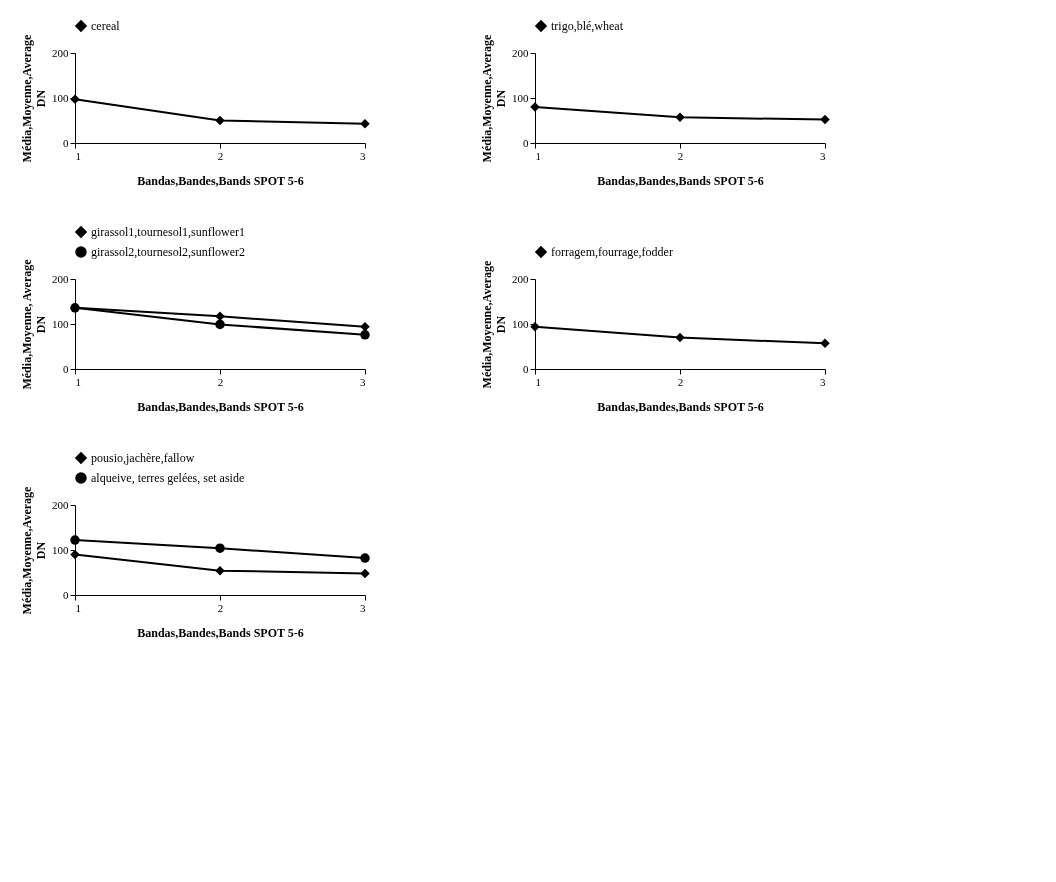 Image resolution: width=1056 pixels, height=882 pixels. Describe the element at coordinates (168, 252) in the screenshot. I see `legend-label: girassol2,tournesol2,sunflower2` at that location.